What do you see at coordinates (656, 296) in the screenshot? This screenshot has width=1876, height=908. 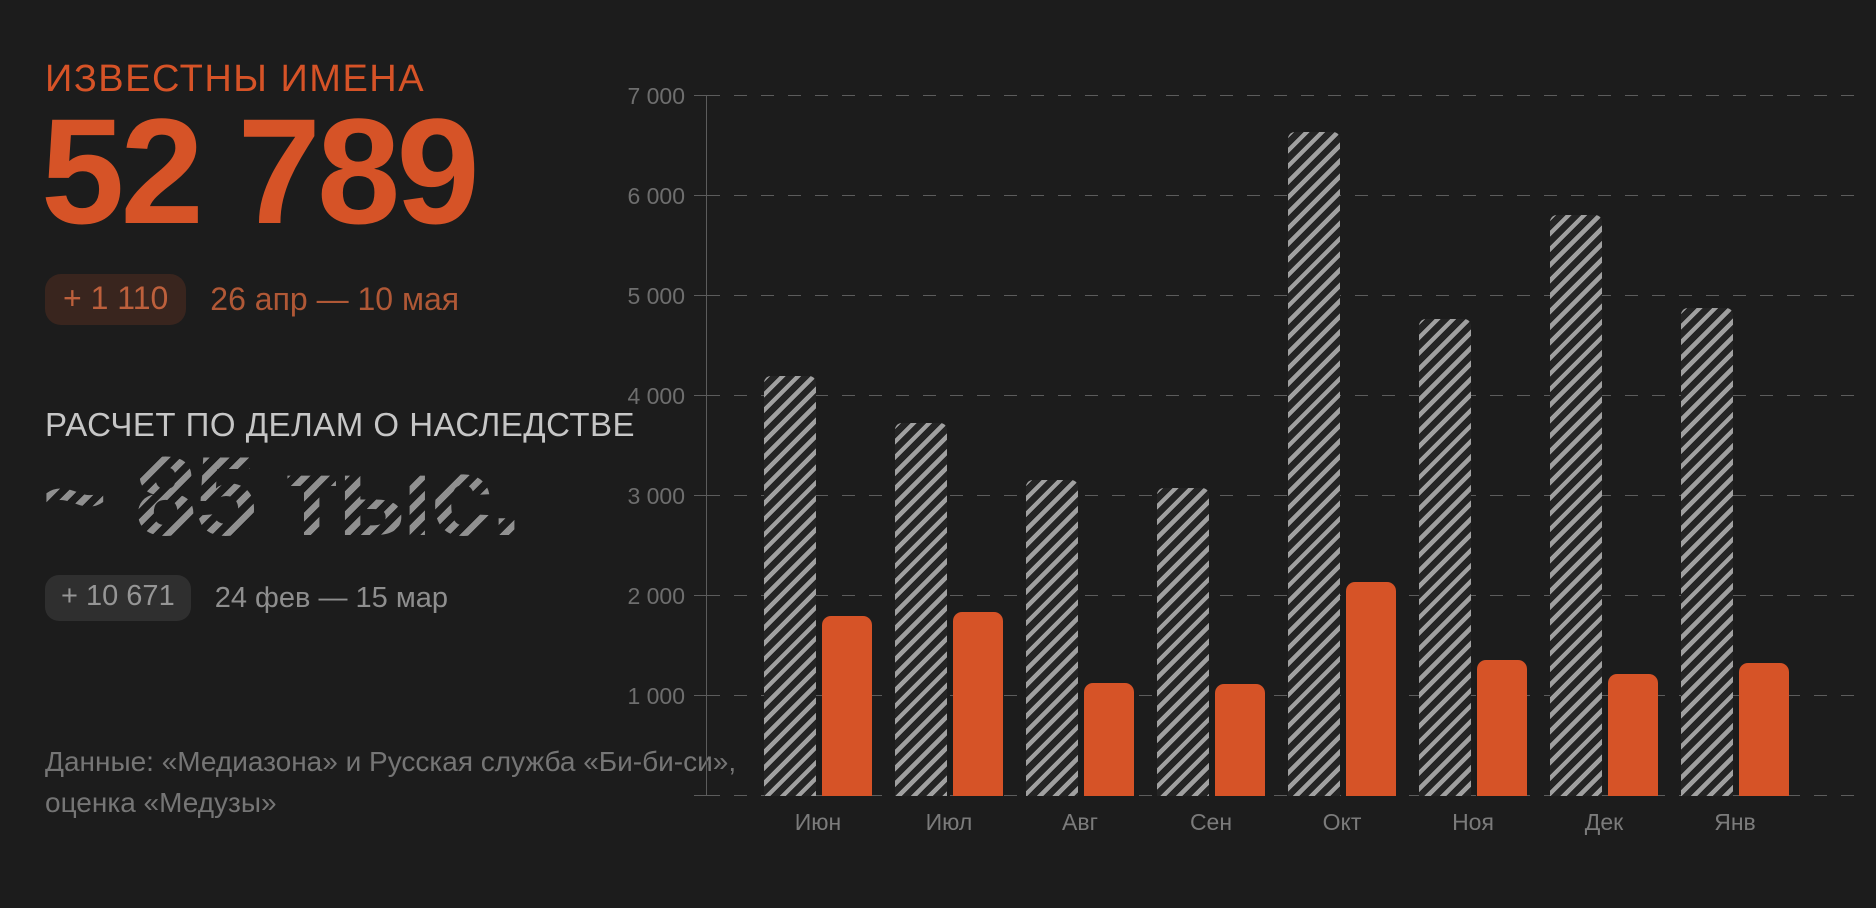 I see `y-axis-label-5000: 5 000` at bounding box center [656, 296].